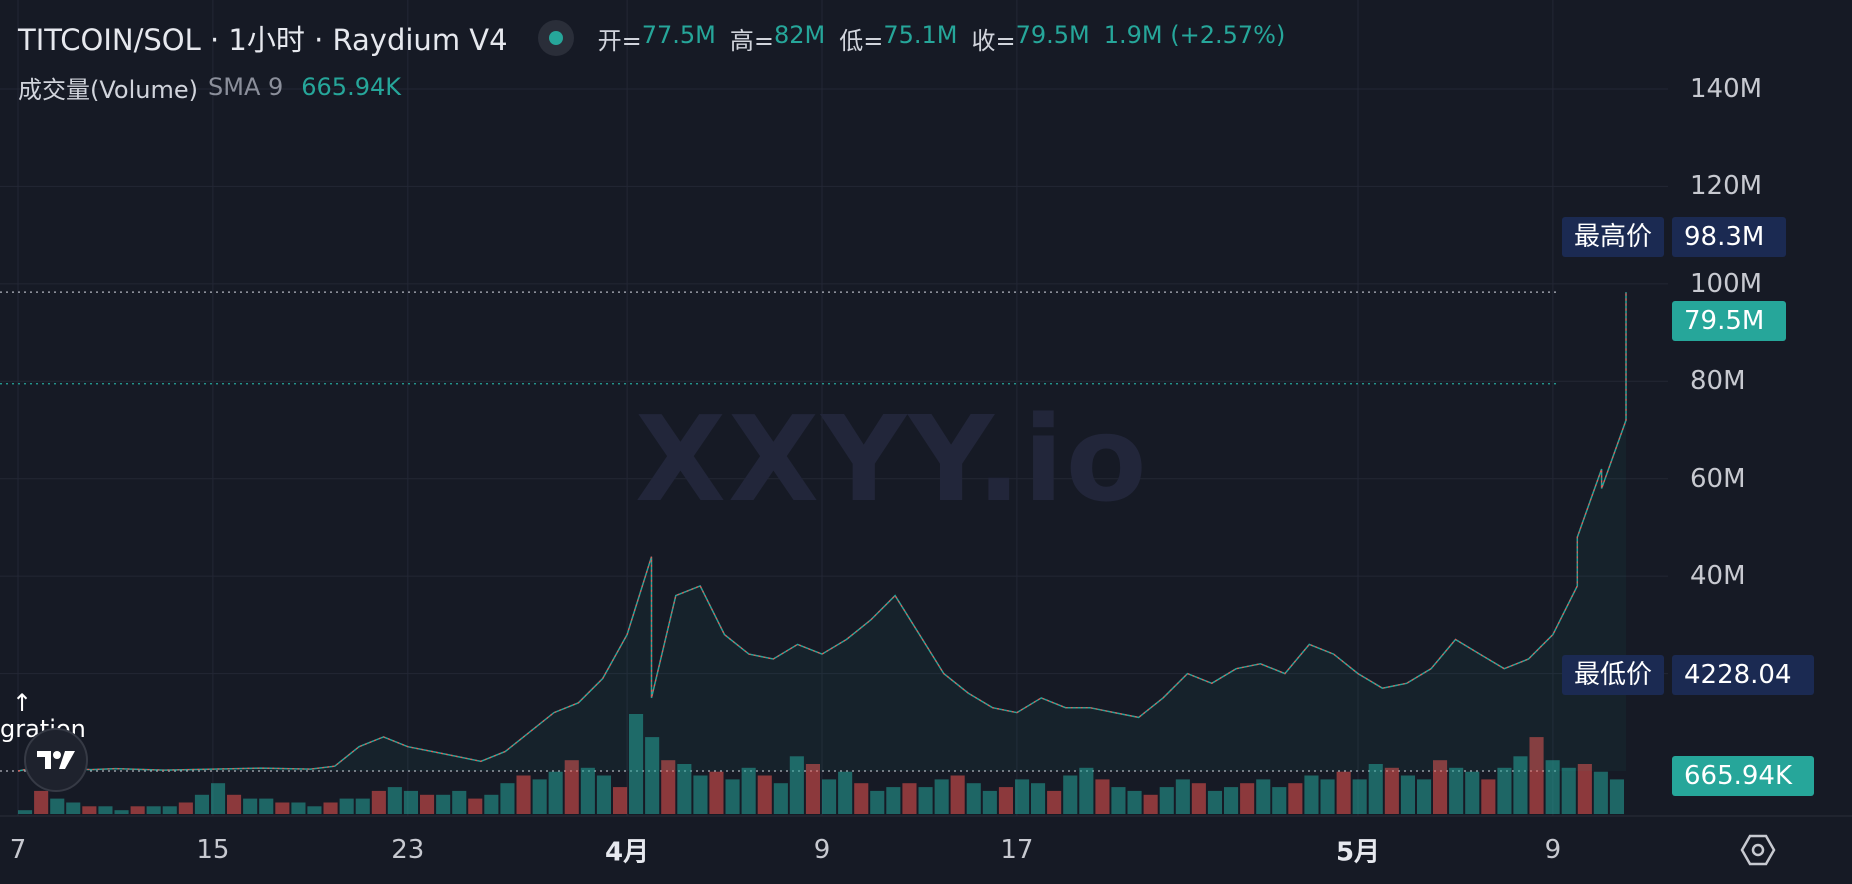 Image resolution: width=1852 pixels, height=884 pixels. I want to click on high-marker-label: 最高价, so click(1613, 237).